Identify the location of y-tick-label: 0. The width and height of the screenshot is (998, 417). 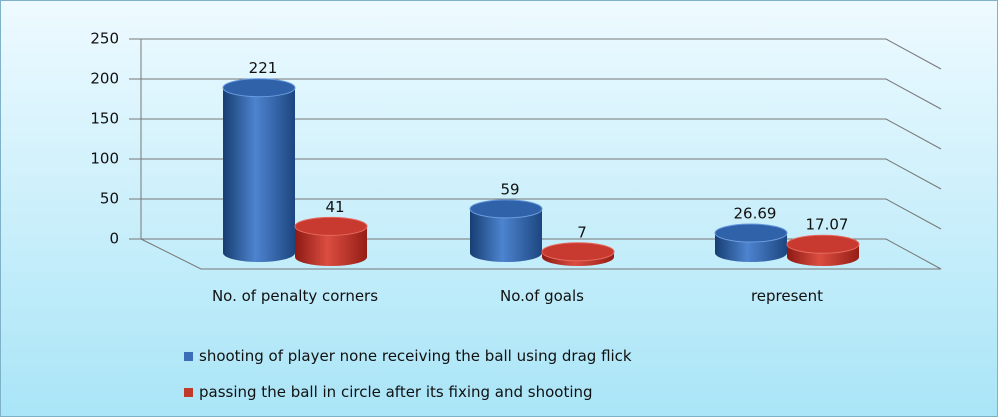
(114, 239).